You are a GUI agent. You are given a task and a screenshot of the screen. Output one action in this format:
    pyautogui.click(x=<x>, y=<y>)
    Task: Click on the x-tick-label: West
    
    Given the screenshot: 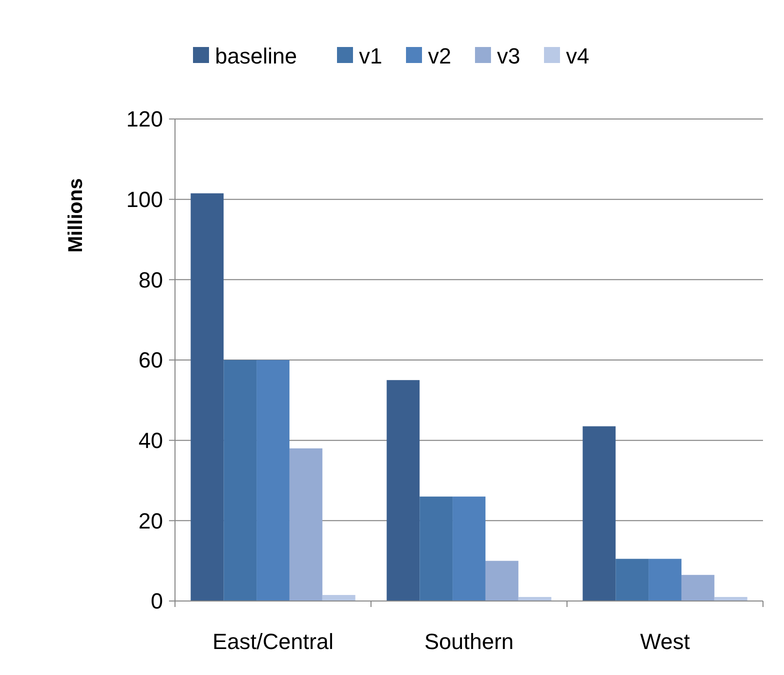 What is the action you would take?
    pyautogui.click(x=665, y=641)
    